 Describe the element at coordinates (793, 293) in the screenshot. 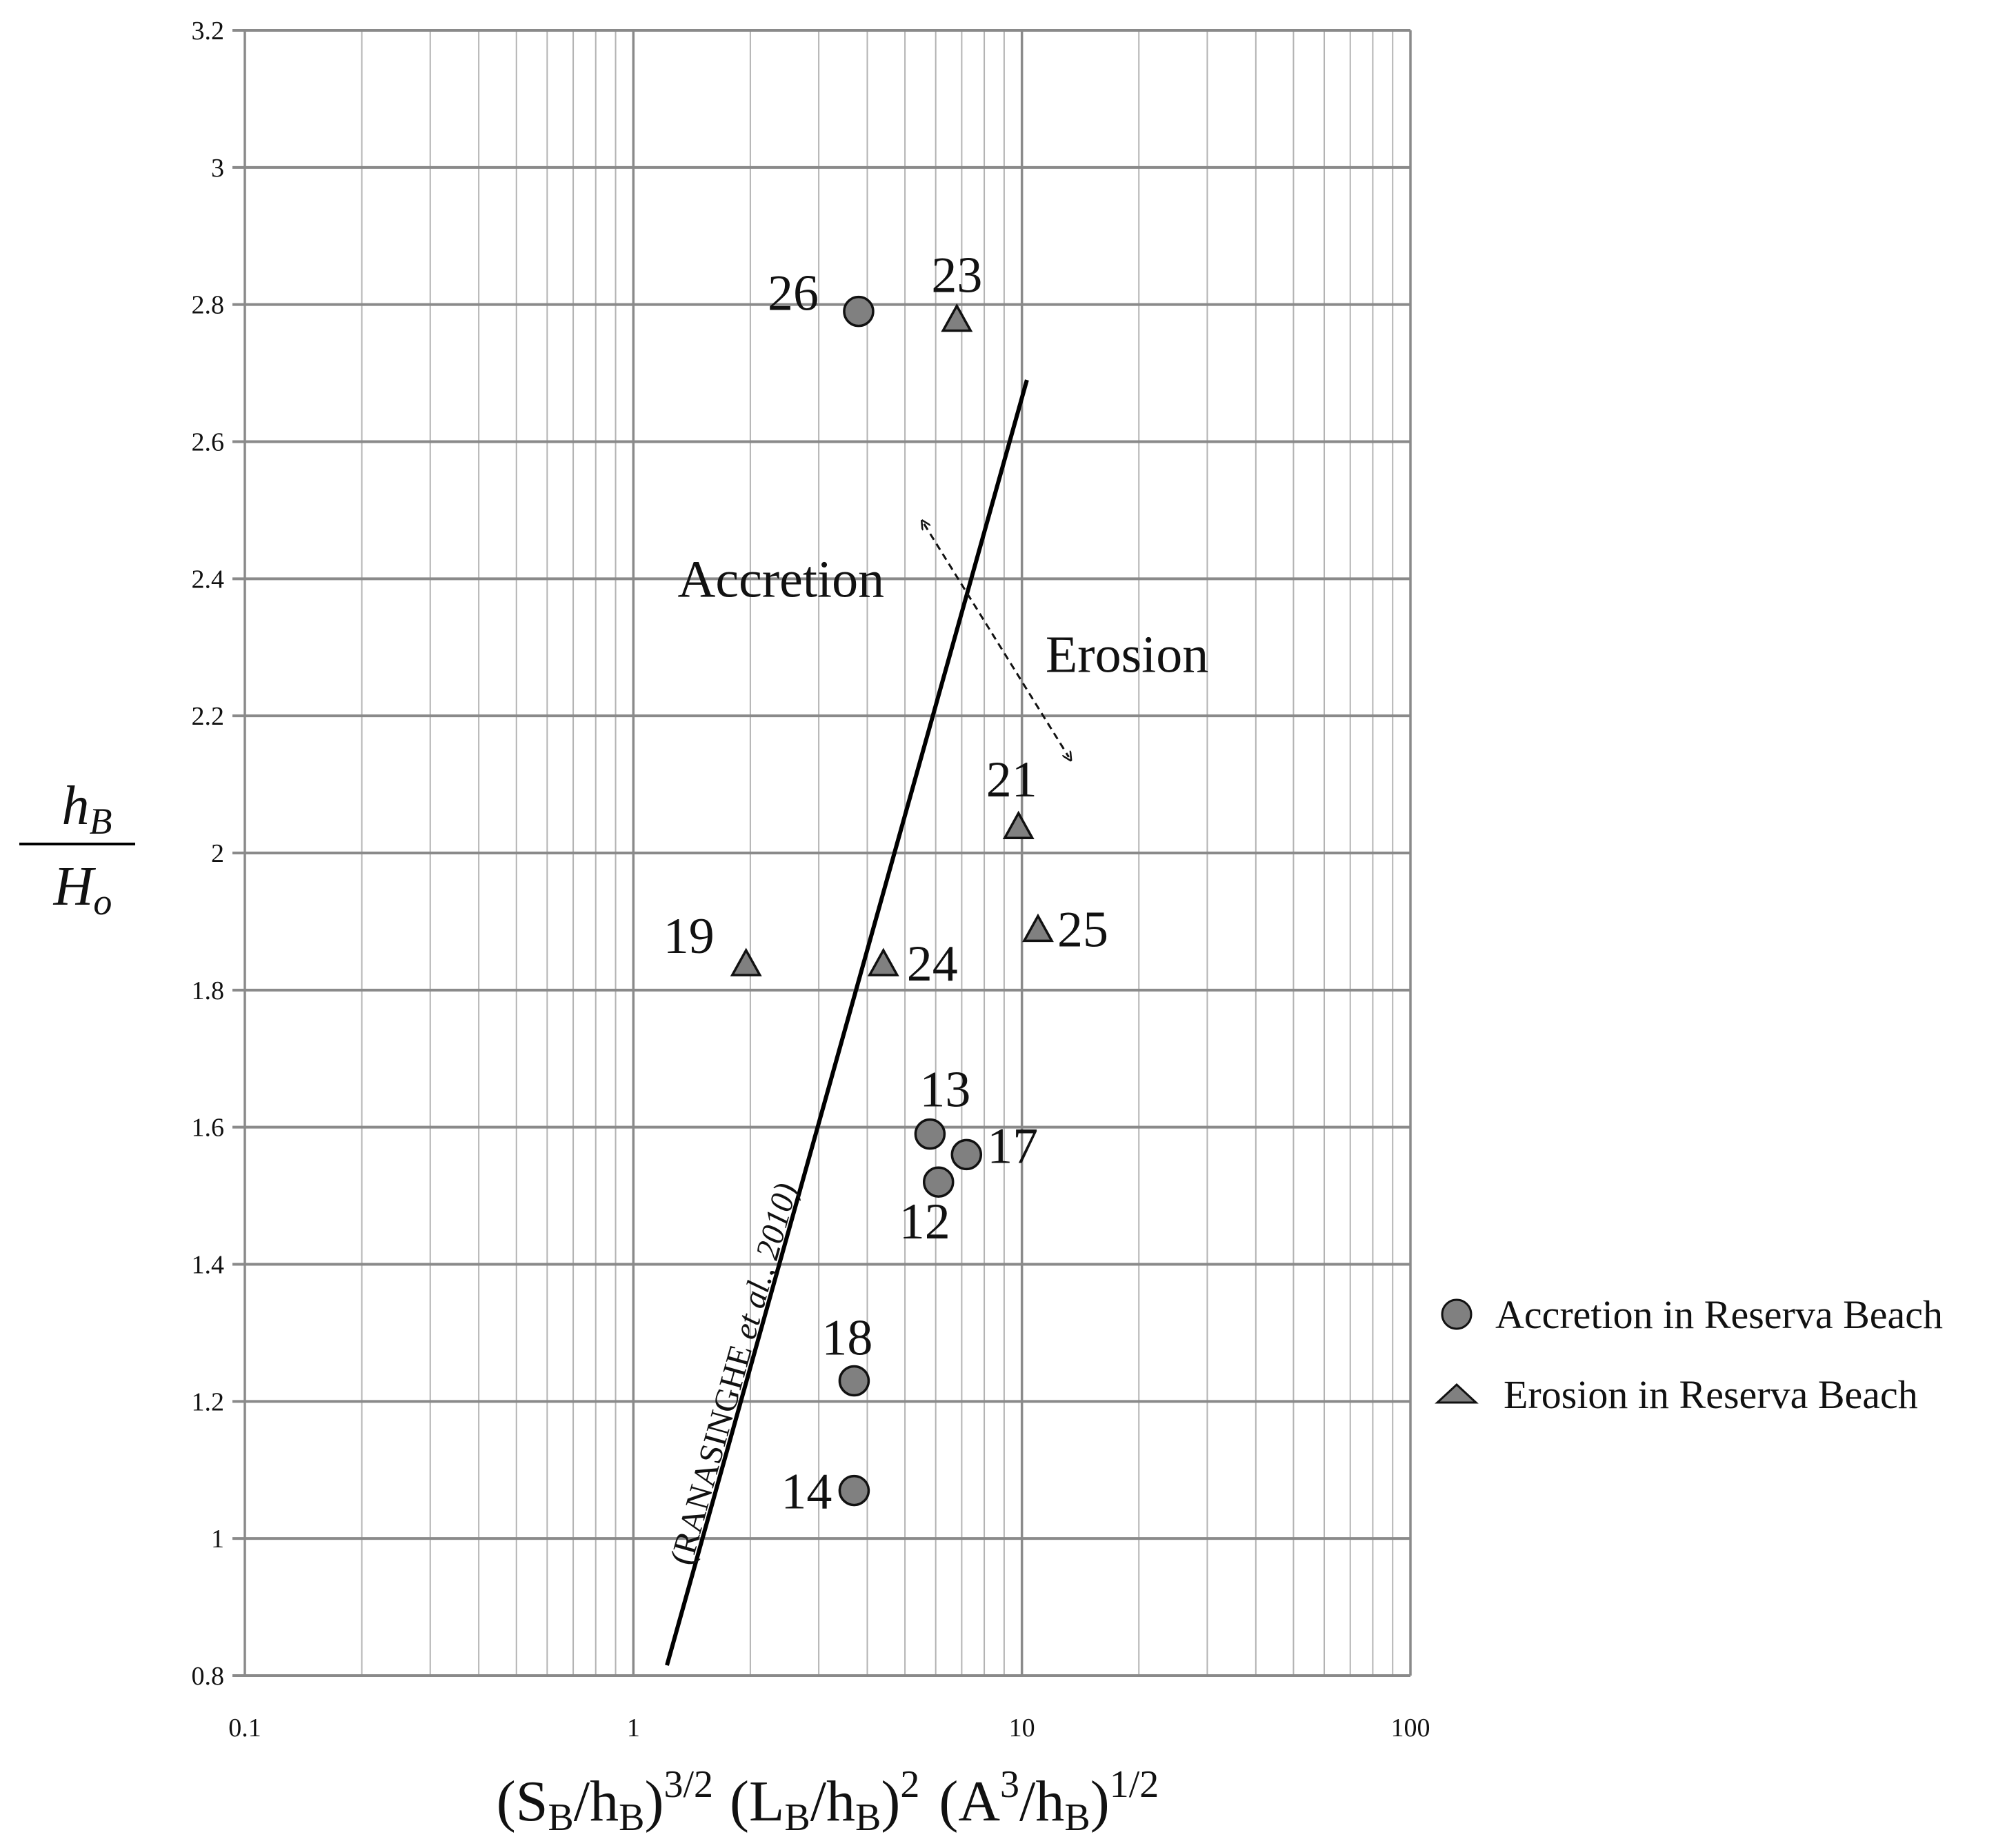

I see `point-label: 26` at that location.